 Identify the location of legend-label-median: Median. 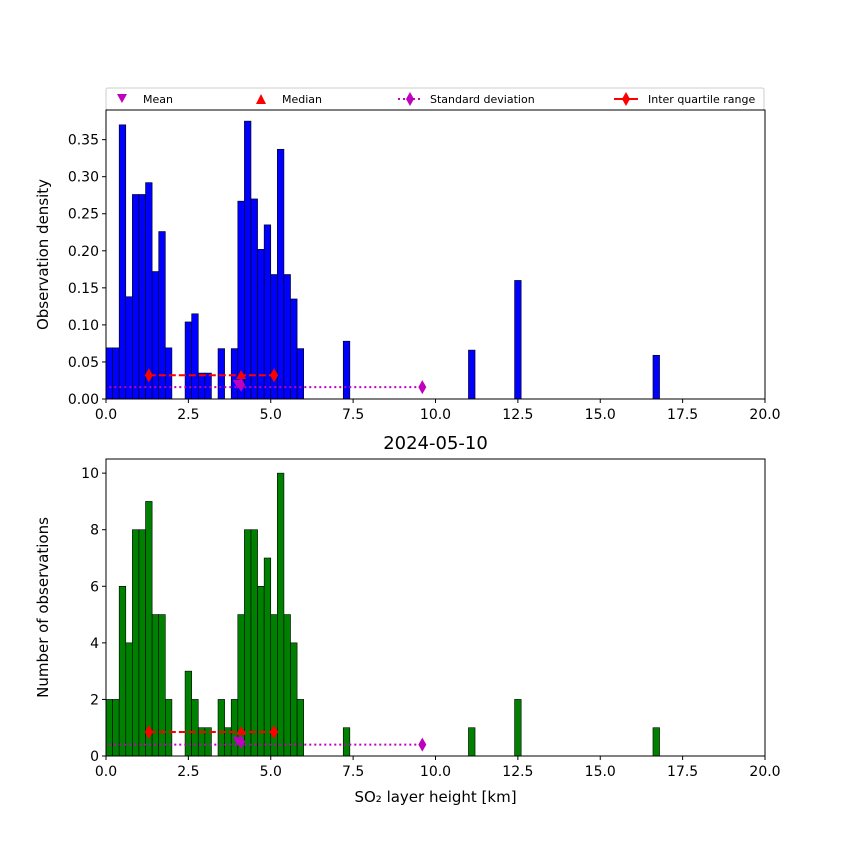
(302, 99).